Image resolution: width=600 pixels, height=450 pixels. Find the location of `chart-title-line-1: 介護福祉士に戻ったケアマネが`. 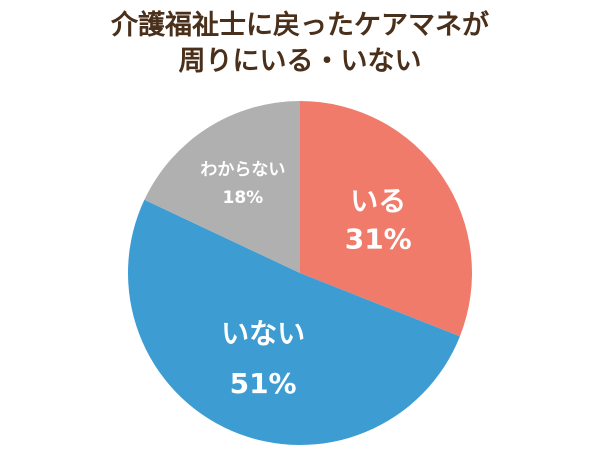

chart-title-line-1: 介護福祉士に戻ったケアマネが is located at coordinates (300, 25).